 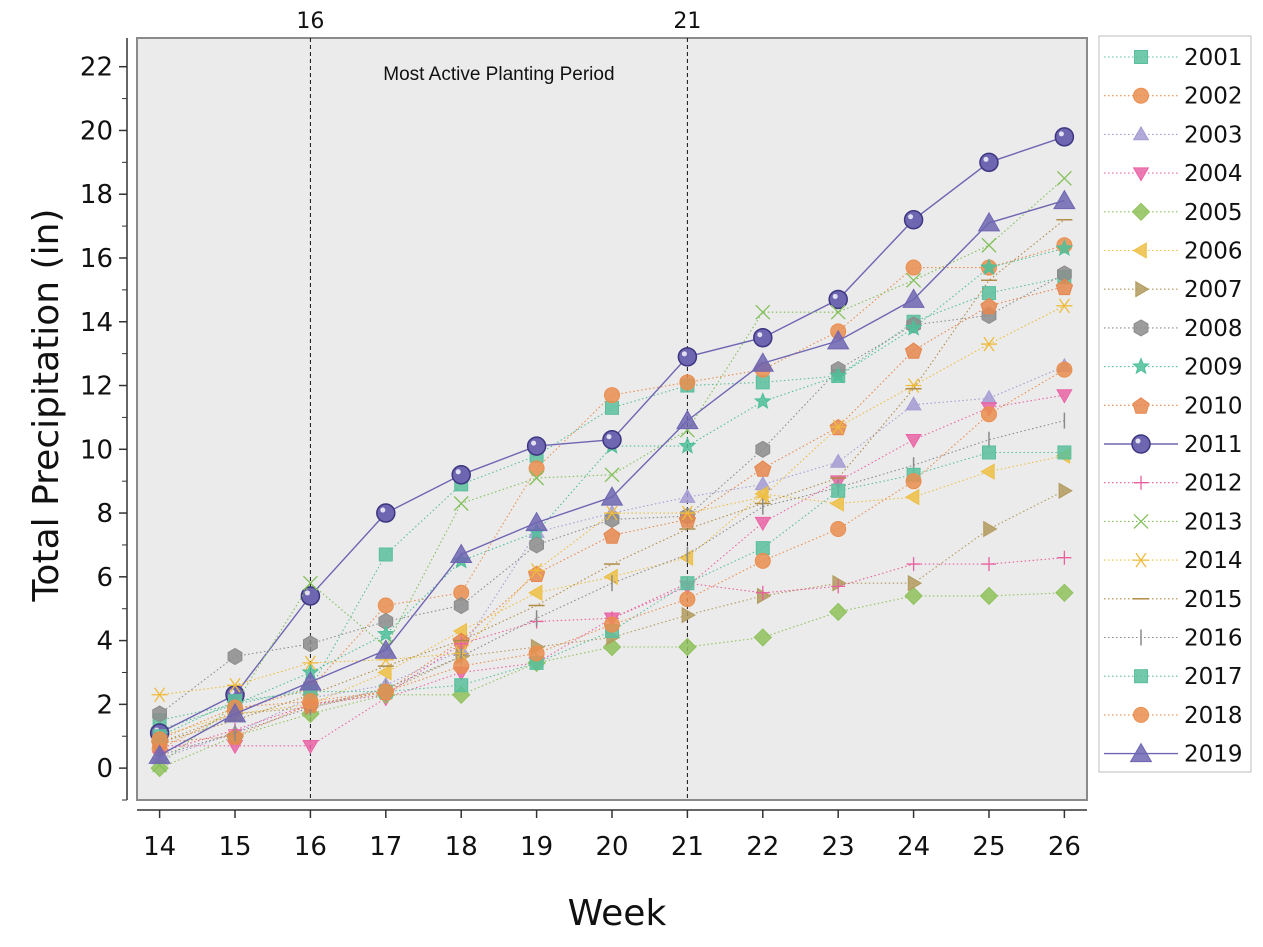 What do you see at coordinates (1213, 368) in the screenshot?
I see `legend-label-2009: 2009` at bounding box center [1213, 368].